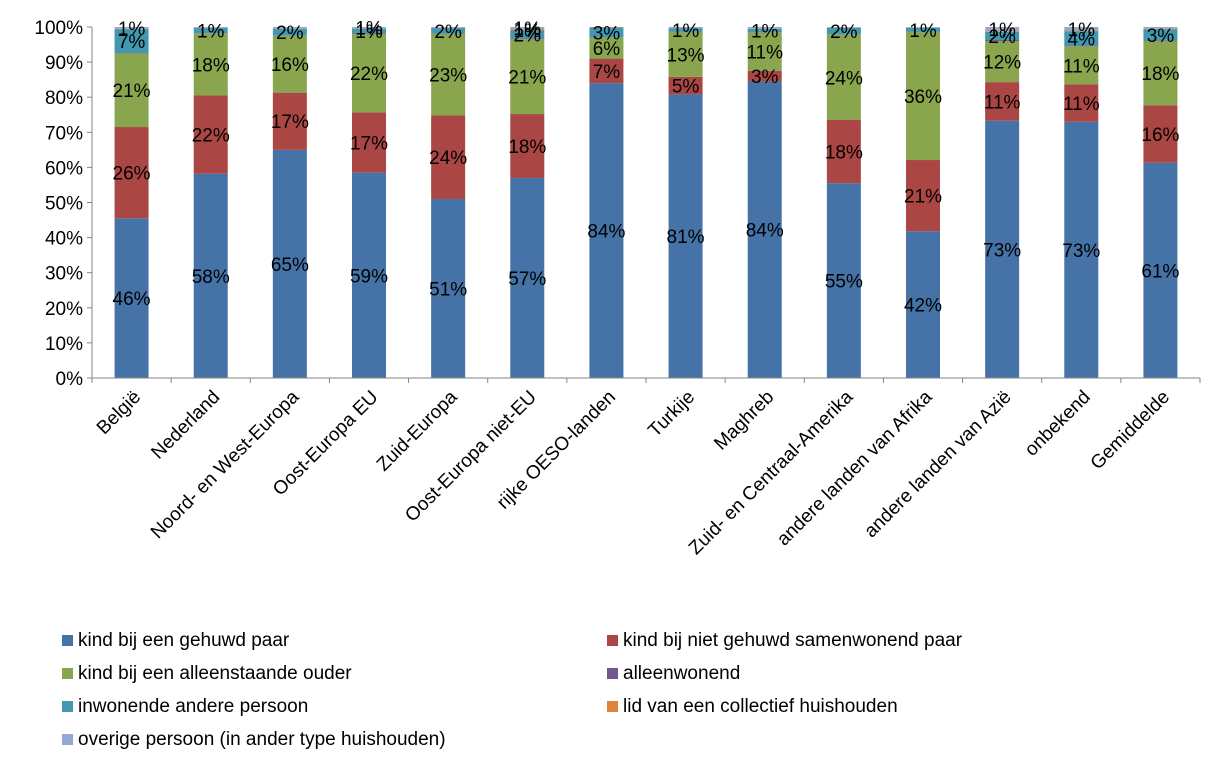 Image resolution: width=1215 pixels, height=758 pixels. I want to click on x-category-label: Nederland, so click(185, 425).